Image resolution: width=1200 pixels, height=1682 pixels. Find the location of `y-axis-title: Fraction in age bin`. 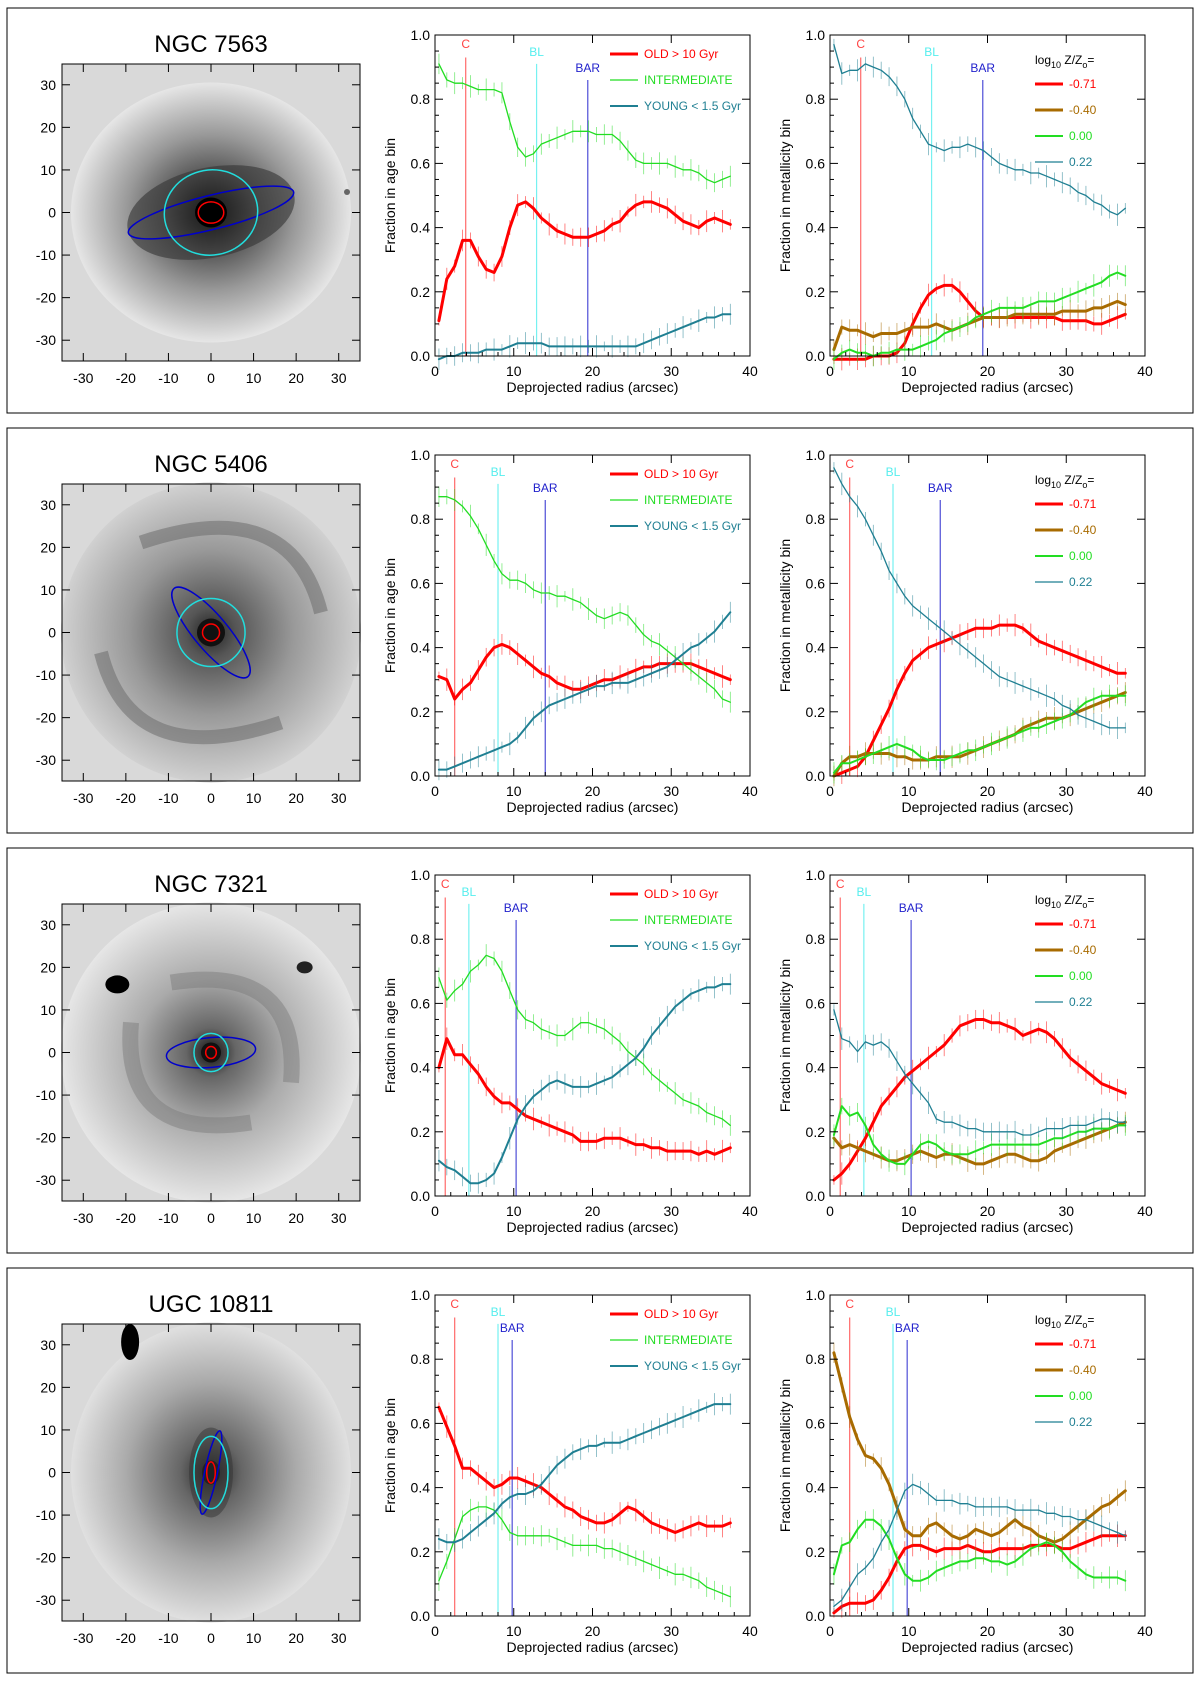

y-axis-title: Fraction in age bin is located at coordinates (390, 1455).